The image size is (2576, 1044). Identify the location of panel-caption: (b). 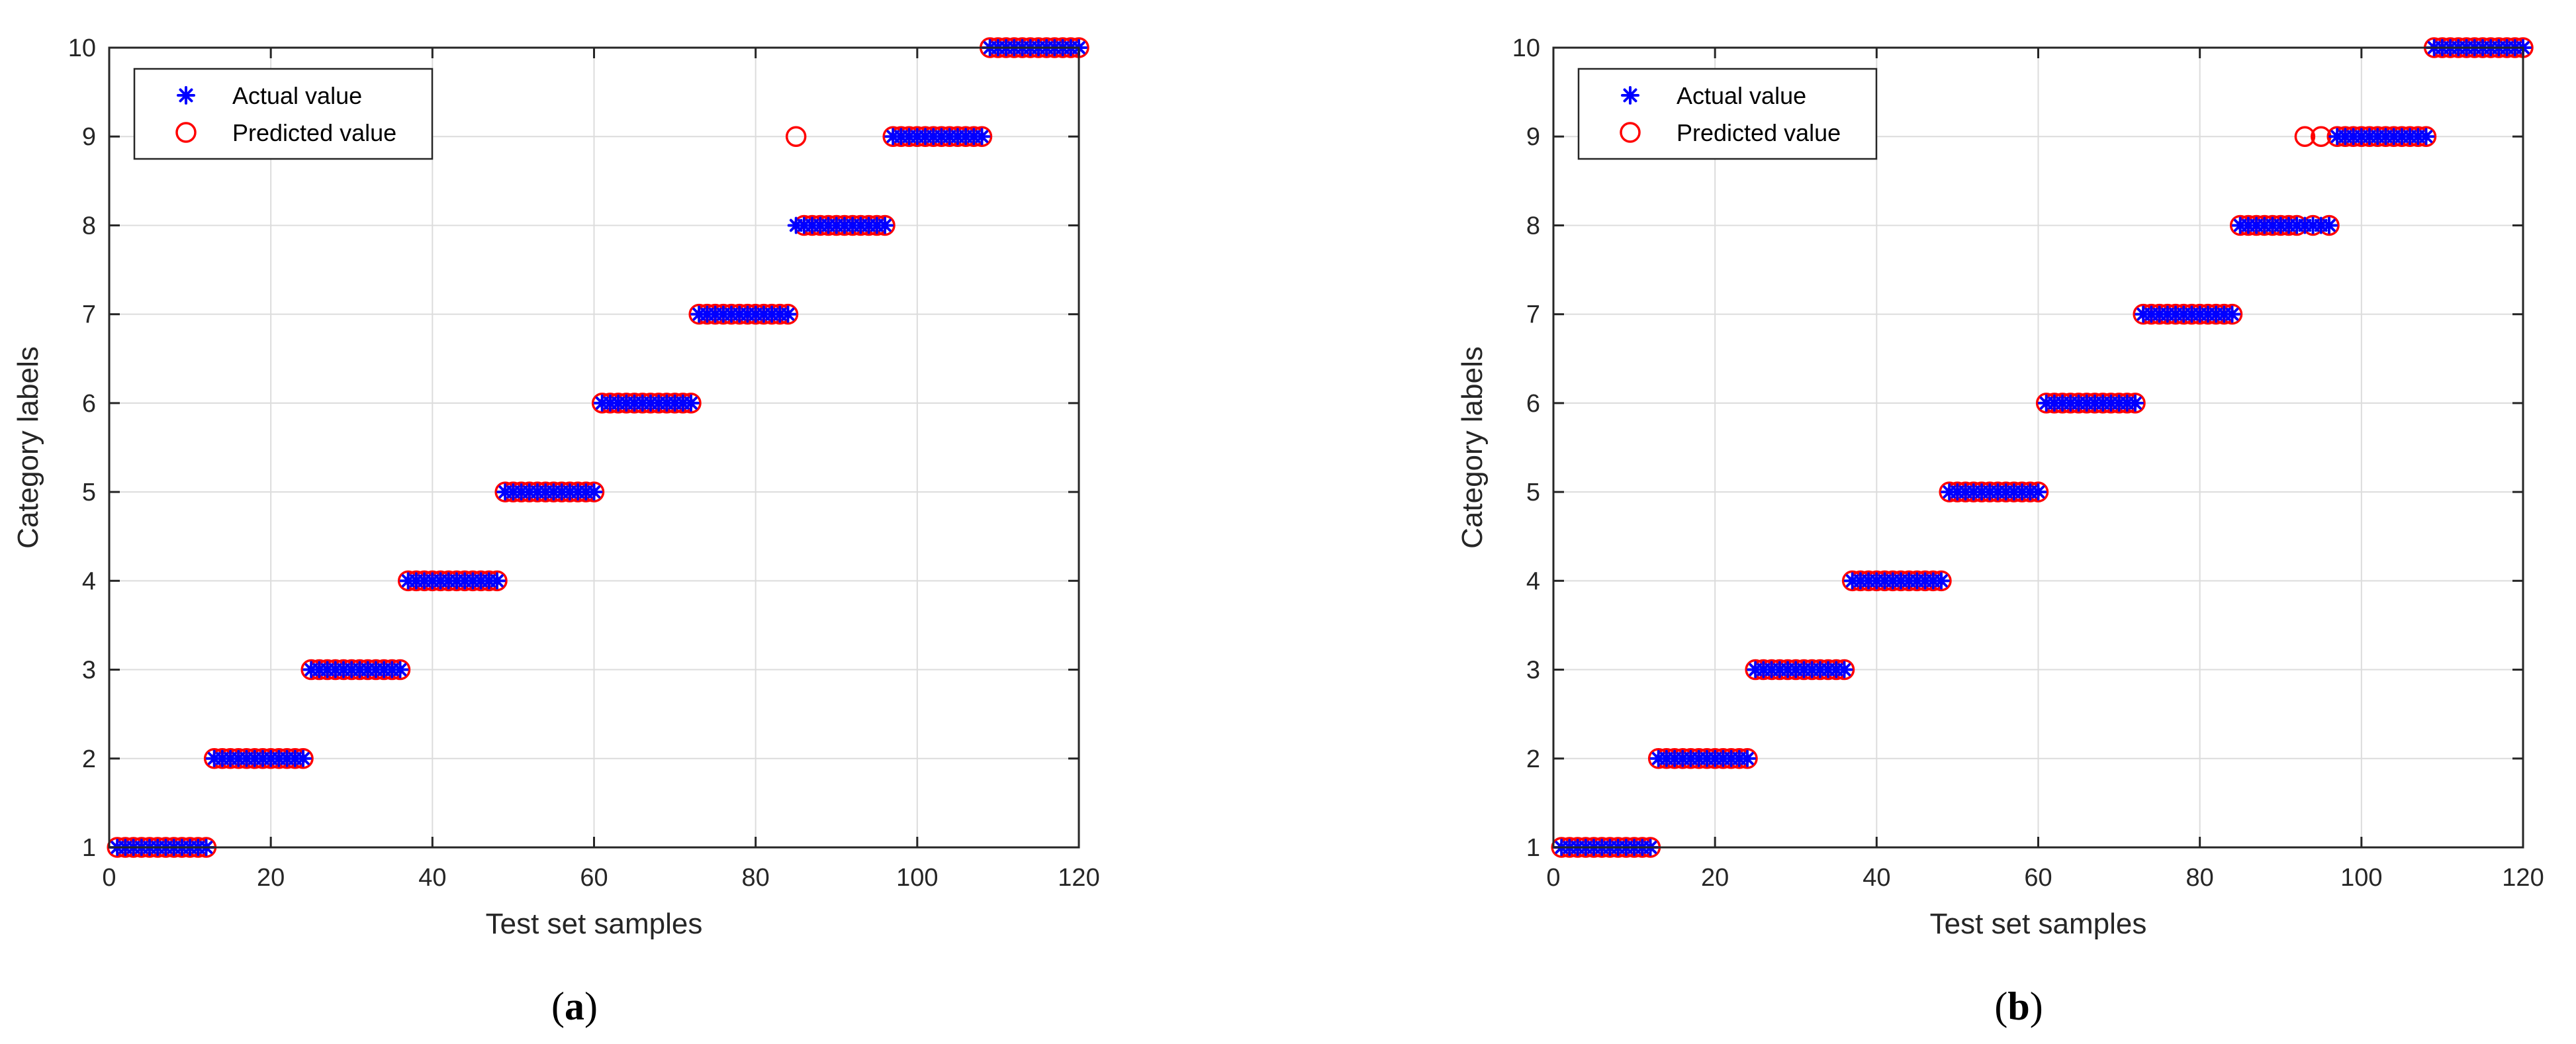
(2018, 1006).